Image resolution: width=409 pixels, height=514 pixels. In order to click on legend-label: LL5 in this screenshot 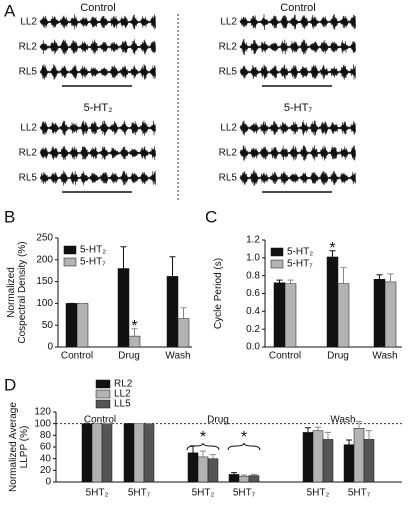, I will do `click(122, 404)`.